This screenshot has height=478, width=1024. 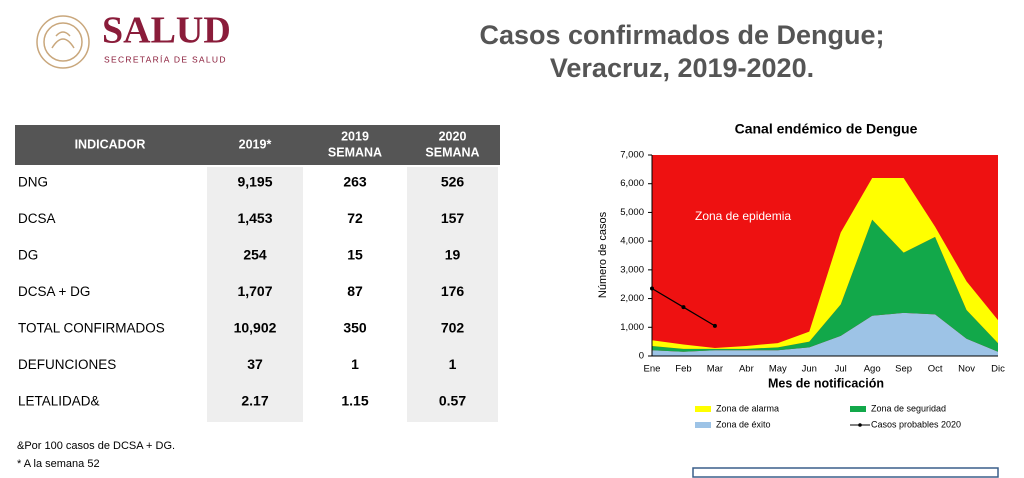 What do you see at coordinates (747, 408) in the screenshot?
I see `legend-label: Zona de alarma` at bounding box center [747, 408].